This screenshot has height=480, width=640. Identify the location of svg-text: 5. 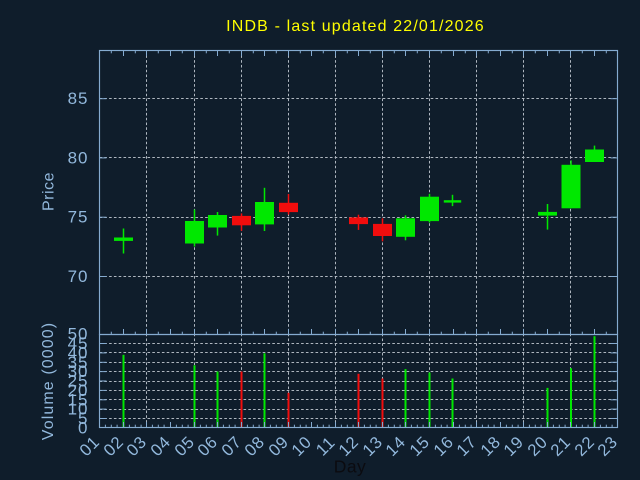
(83, 418).